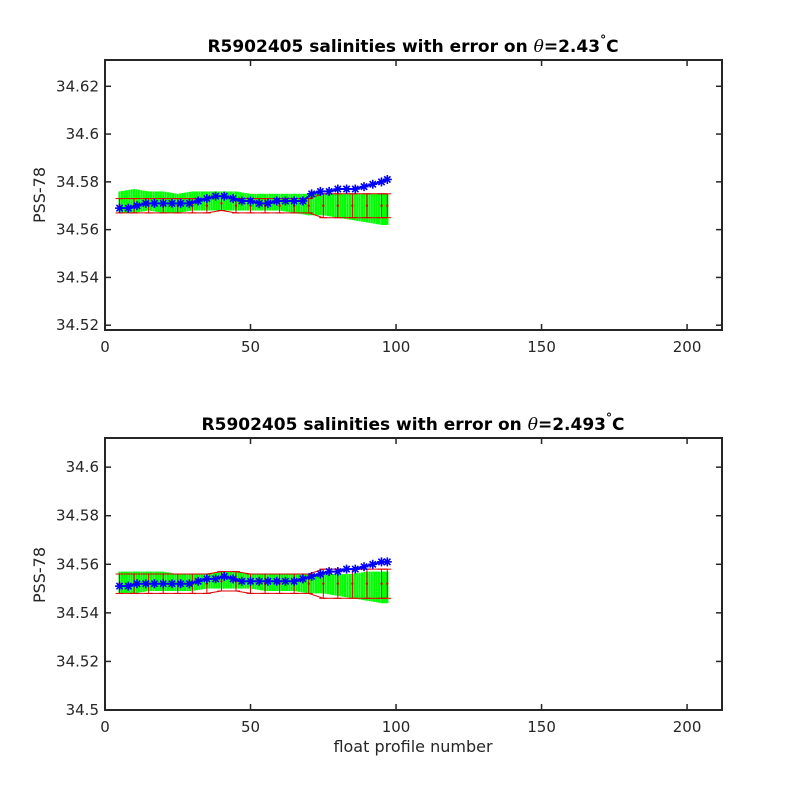 The image size is (800, 800). I want to click on top-x-tick-label: 200, so click(687, 347).